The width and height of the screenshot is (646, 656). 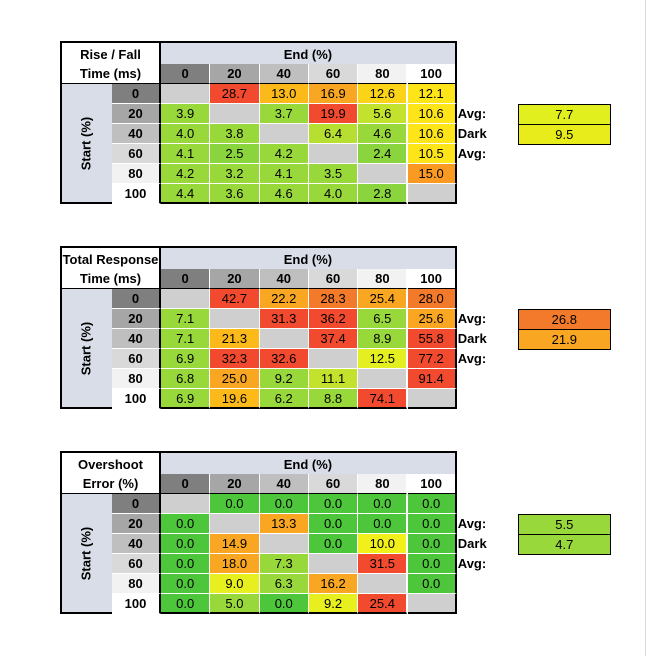 What do you see at coordinates (432, 154) in the screenshot?
I see `data-cell: 10.5` at bounding box center [432, 154].